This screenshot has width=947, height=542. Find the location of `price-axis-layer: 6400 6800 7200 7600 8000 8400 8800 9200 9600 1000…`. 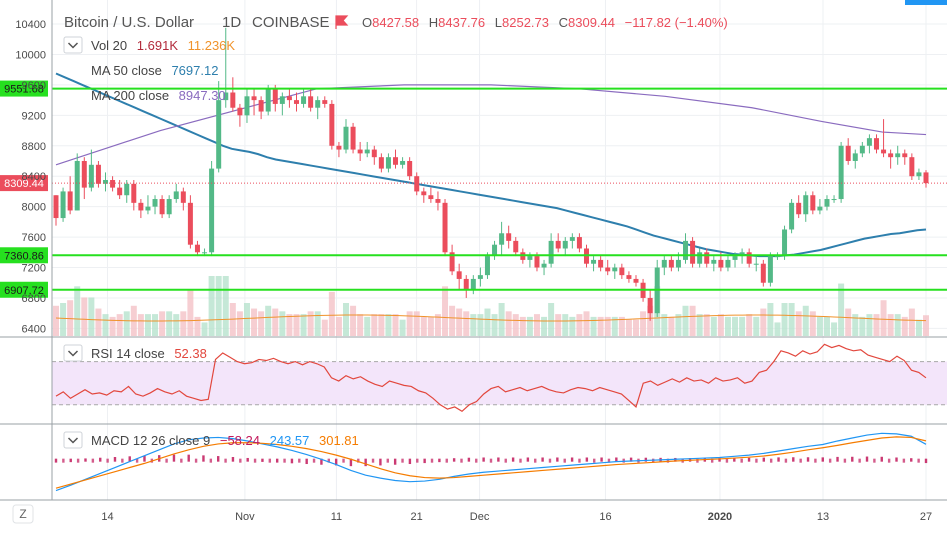

price-axis-layer: 6400 6800 7200 7600 8000 8400 8800 9200 9600 1000… is located at coordinates (30, 177).